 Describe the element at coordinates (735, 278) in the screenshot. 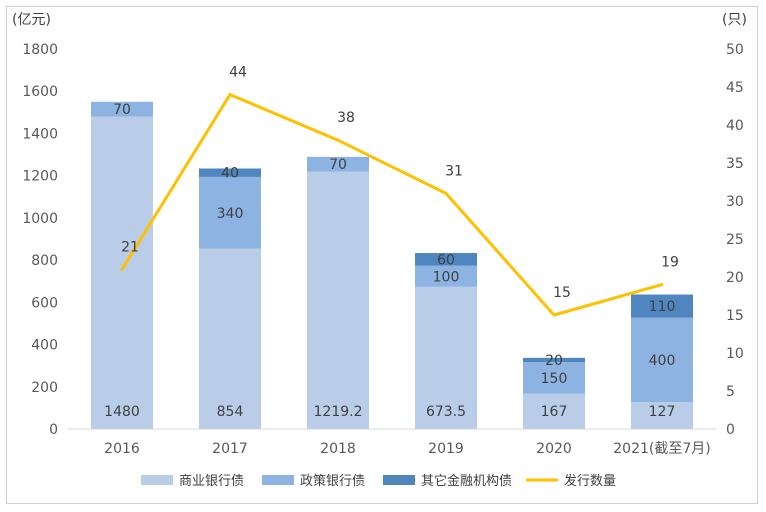

I see `y-right-tick-label: 20` at that location.